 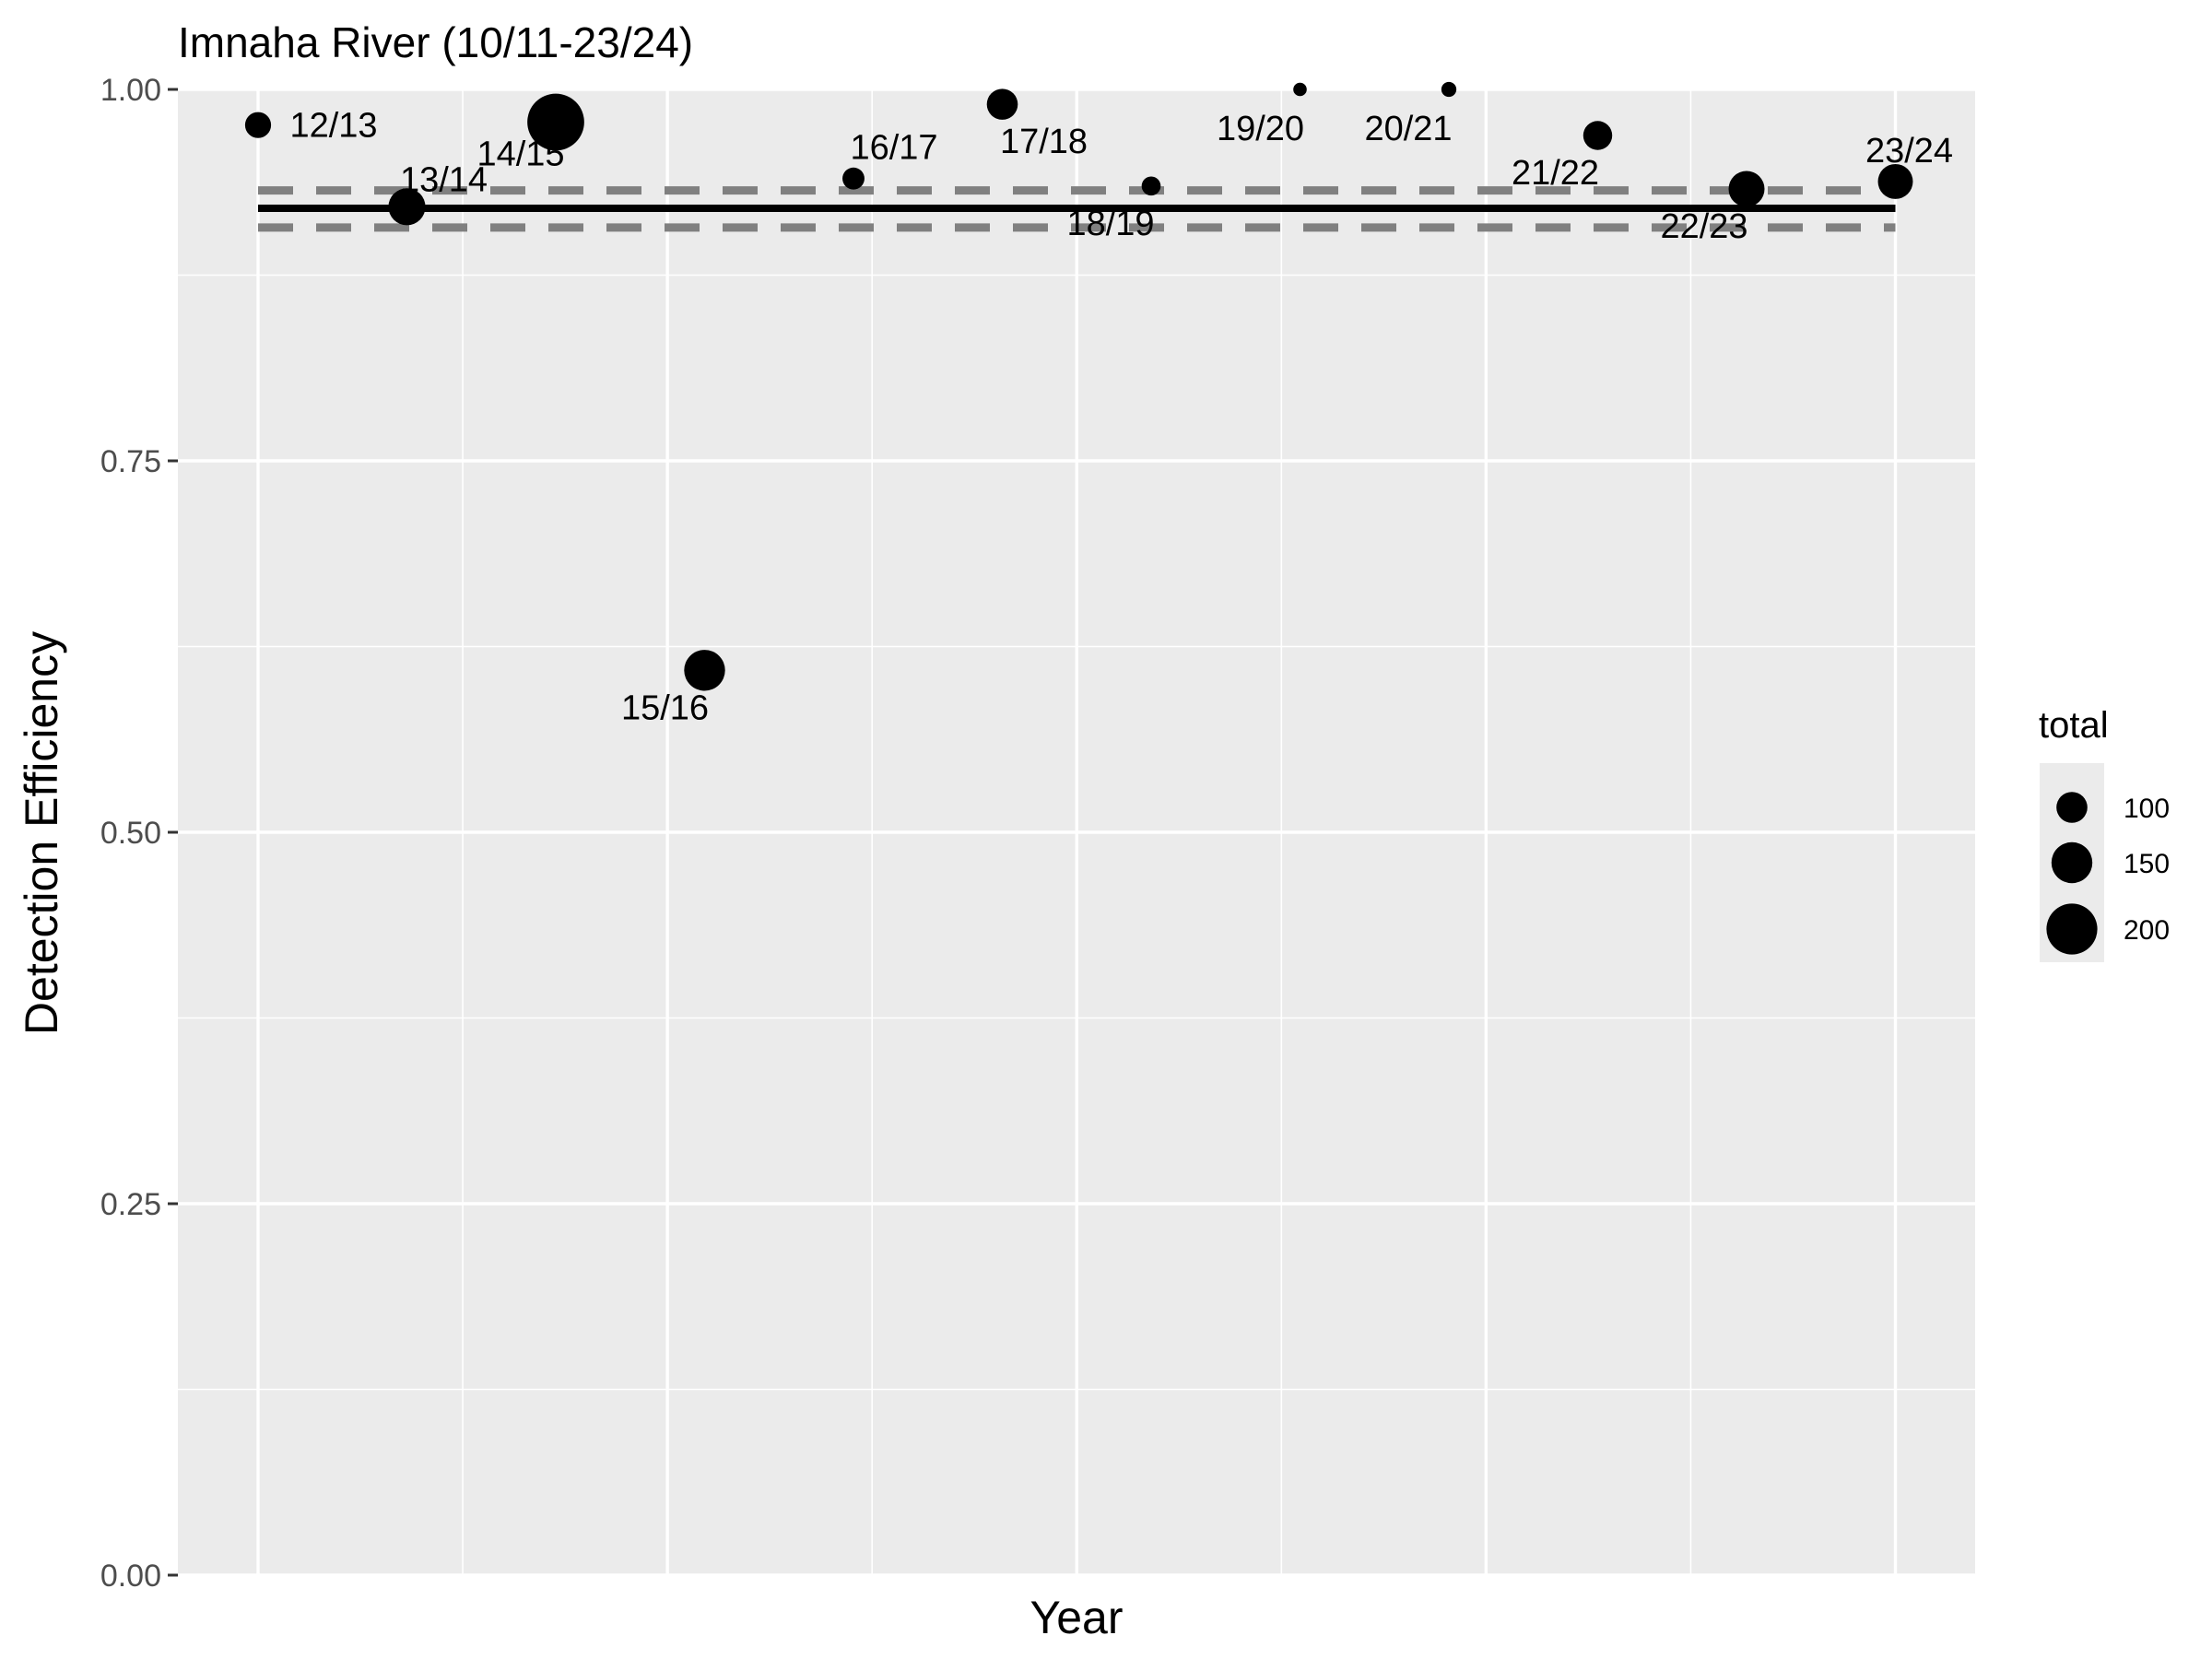 What do you see at coordinates (130, 833) in the screenshot?
I see `y-tick-label: 0.50` at bounding box center [130, 833].